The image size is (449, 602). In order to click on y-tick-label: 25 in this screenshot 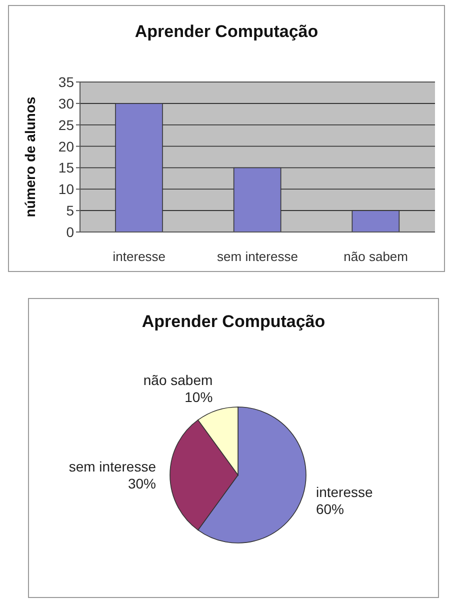, I will do `click(66, 124)`.